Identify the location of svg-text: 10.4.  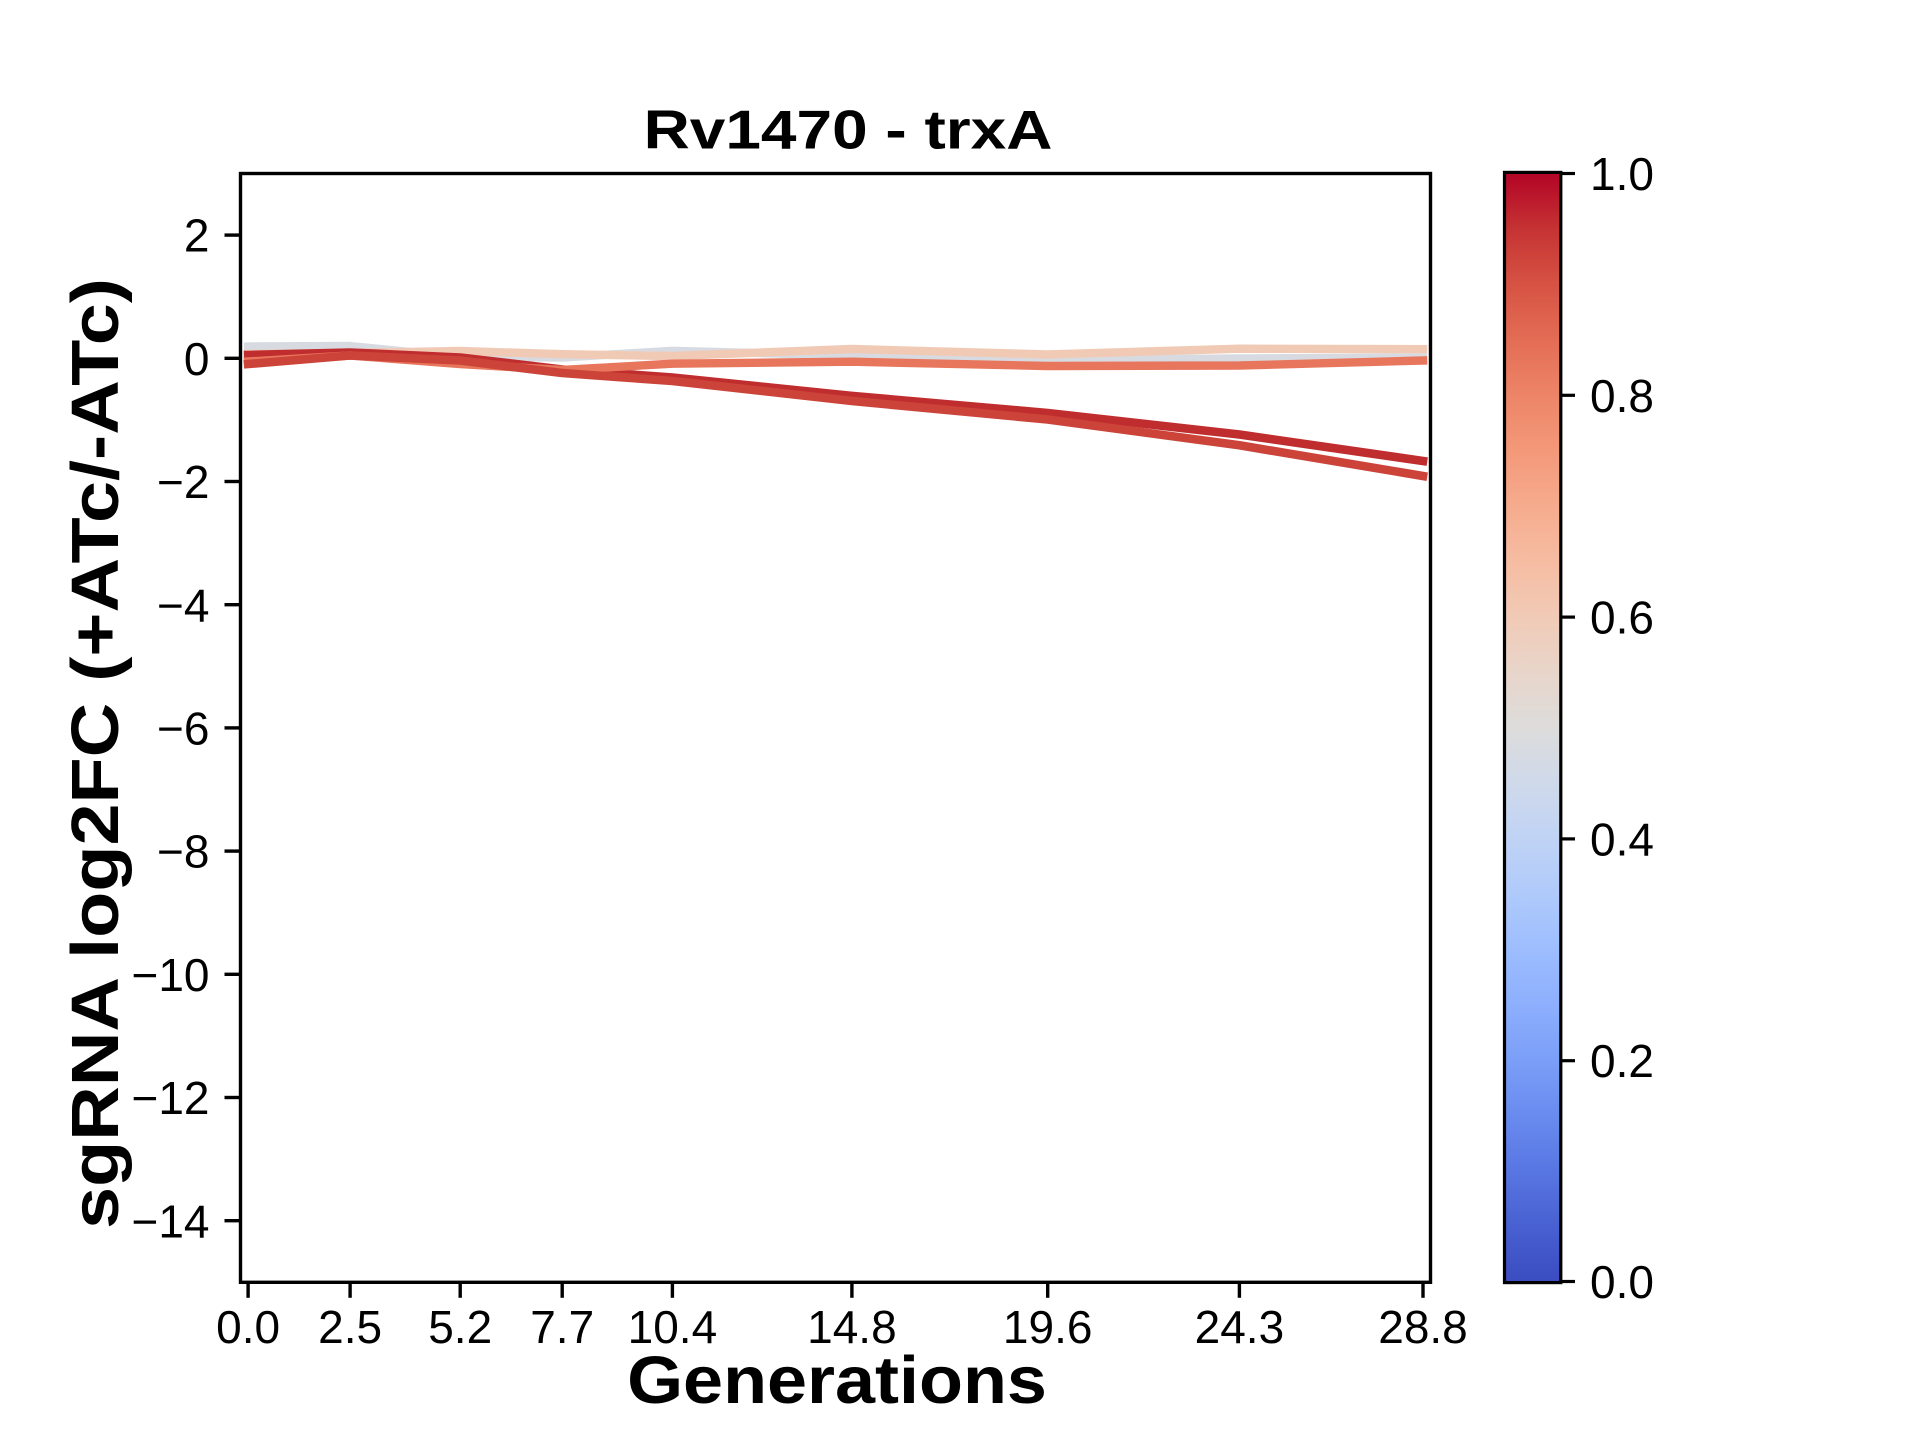
(673, 1327).